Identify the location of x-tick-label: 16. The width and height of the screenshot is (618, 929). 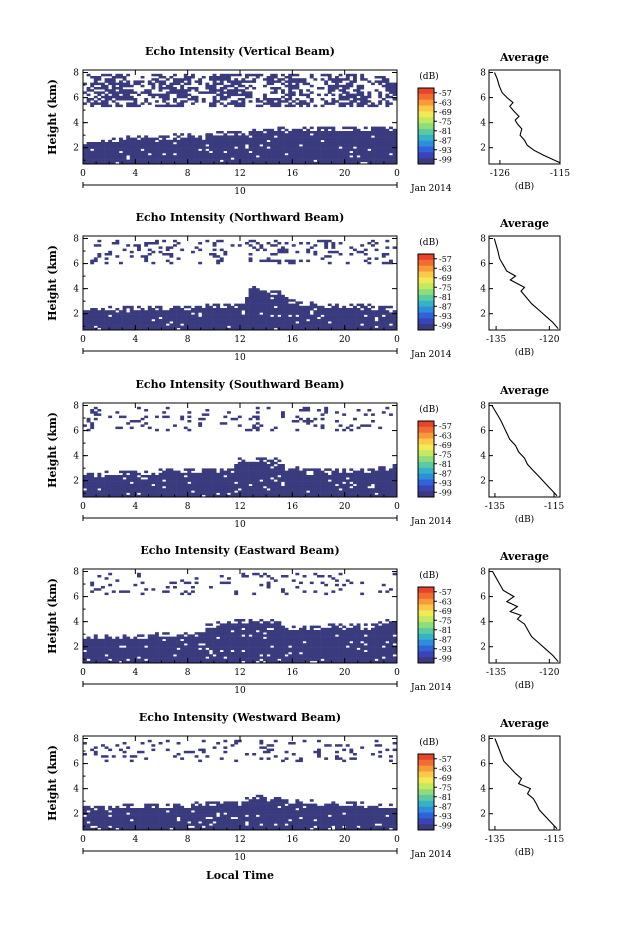
(293, 340).